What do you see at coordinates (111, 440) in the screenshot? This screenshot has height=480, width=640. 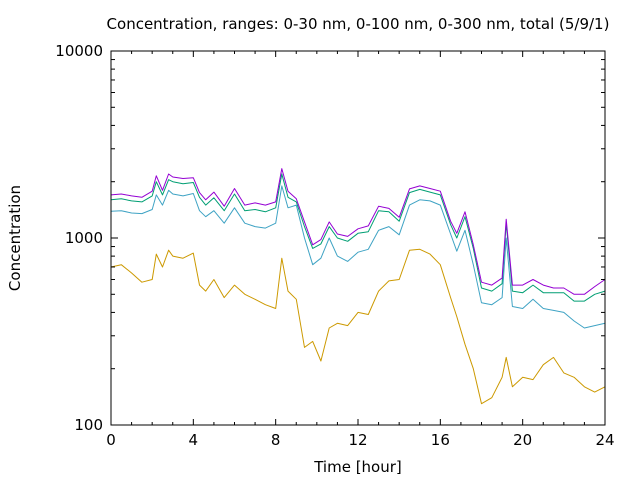 I see `x-tick-label: 0` at bounding box center [111, 440].